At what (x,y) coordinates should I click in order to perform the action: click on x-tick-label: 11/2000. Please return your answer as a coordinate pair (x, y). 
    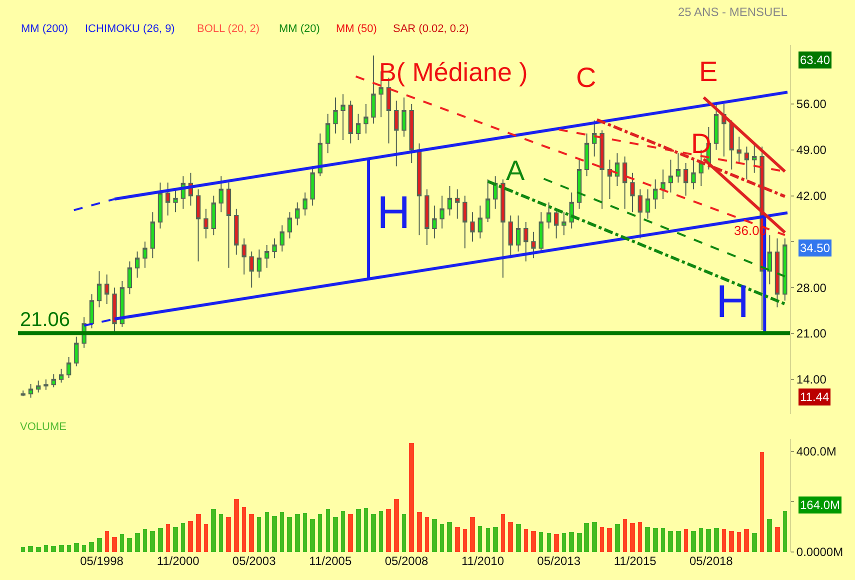
    Looking at the image, I should click on (178, 561).